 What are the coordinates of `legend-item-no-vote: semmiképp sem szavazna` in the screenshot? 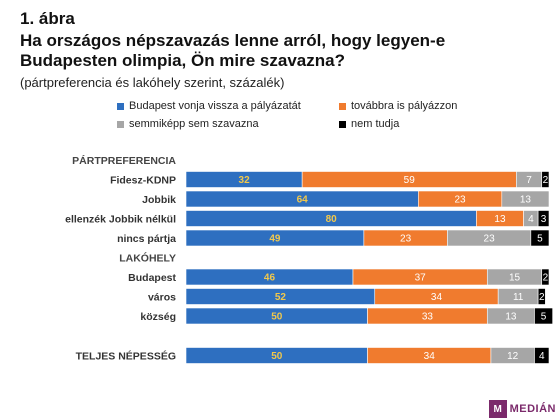 It's located at (188, 124).